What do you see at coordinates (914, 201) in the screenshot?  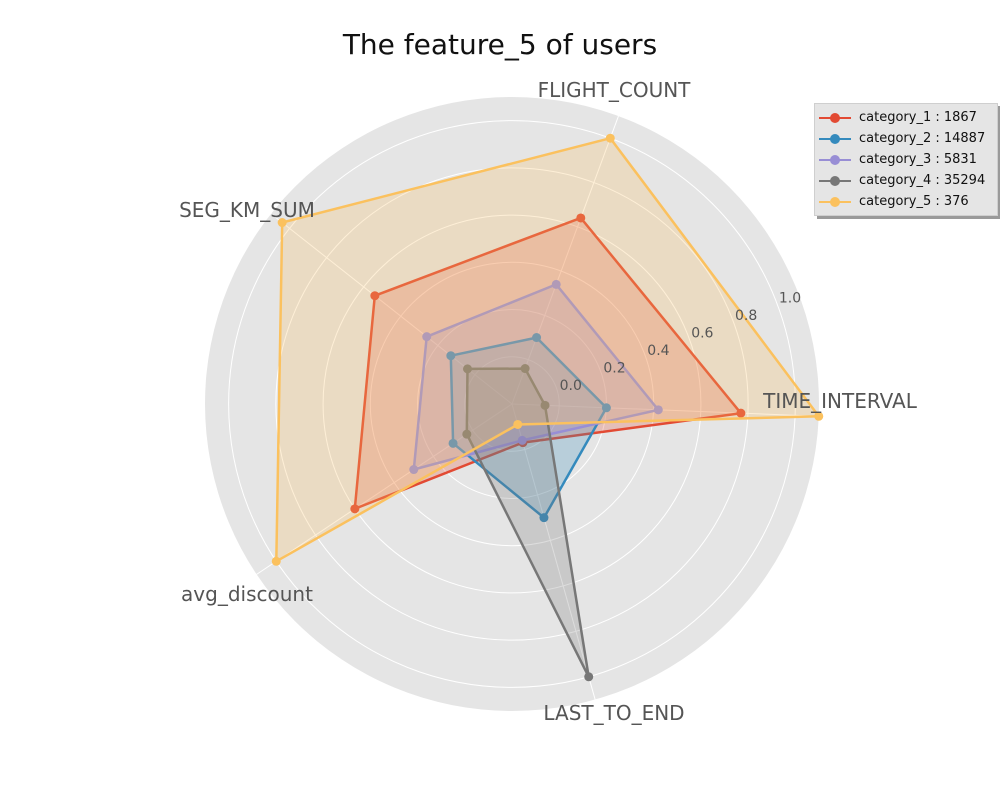 I see `legend-label: category_5 : 376` at bounding box center [914, 201].